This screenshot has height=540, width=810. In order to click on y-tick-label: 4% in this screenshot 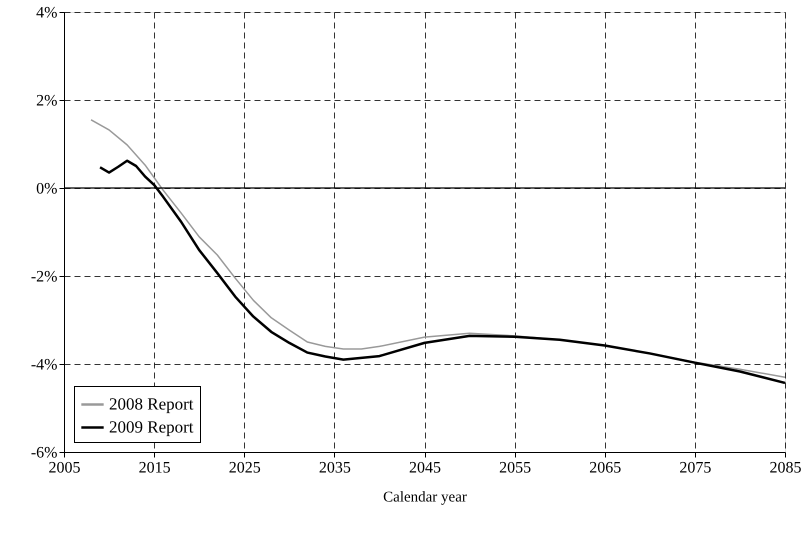, I will do `click(47, 13)`.